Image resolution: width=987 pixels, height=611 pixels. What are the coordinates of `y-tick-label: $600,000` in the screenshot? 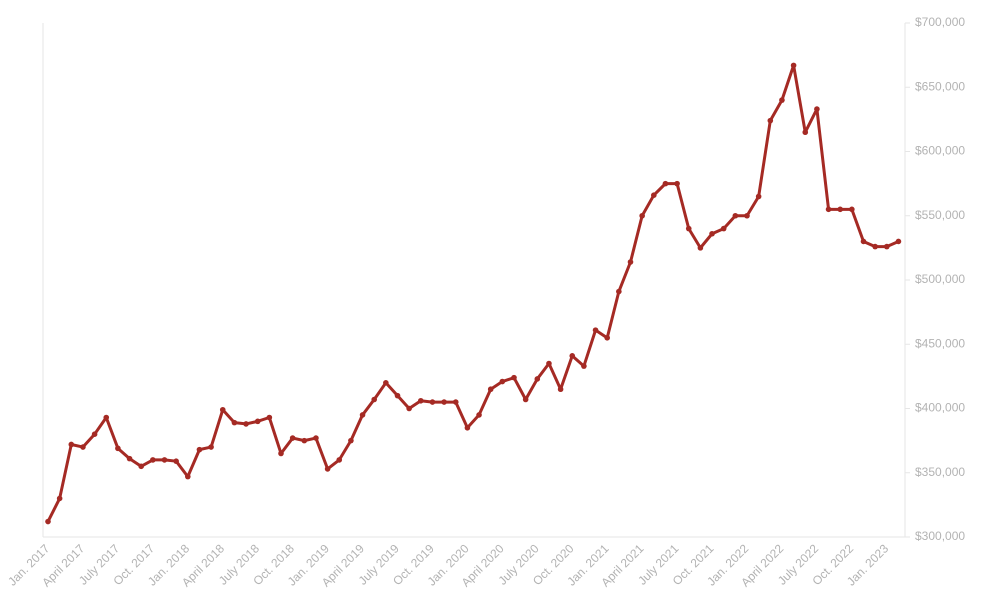 It's located at (940, 151).